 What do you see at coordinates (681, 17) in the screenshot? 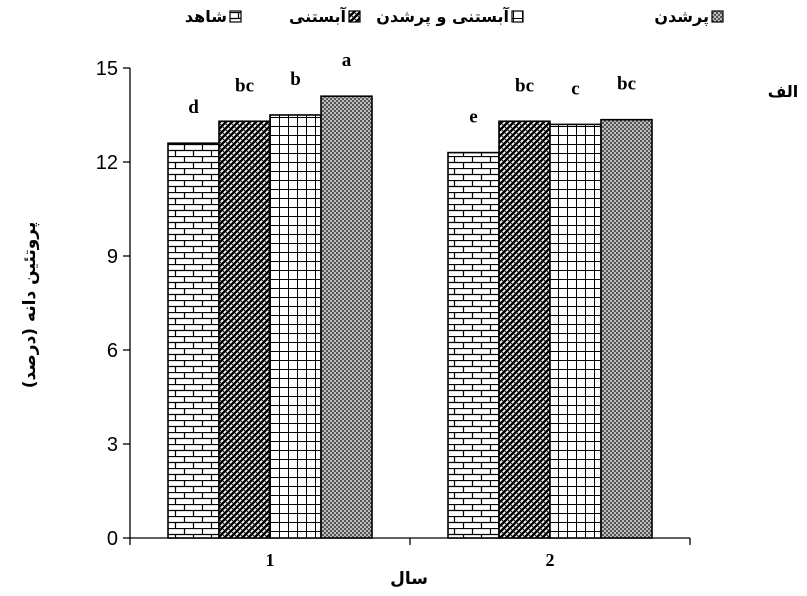
I see `legend-label-4: پرشدن` at bounding box center [681, 17].